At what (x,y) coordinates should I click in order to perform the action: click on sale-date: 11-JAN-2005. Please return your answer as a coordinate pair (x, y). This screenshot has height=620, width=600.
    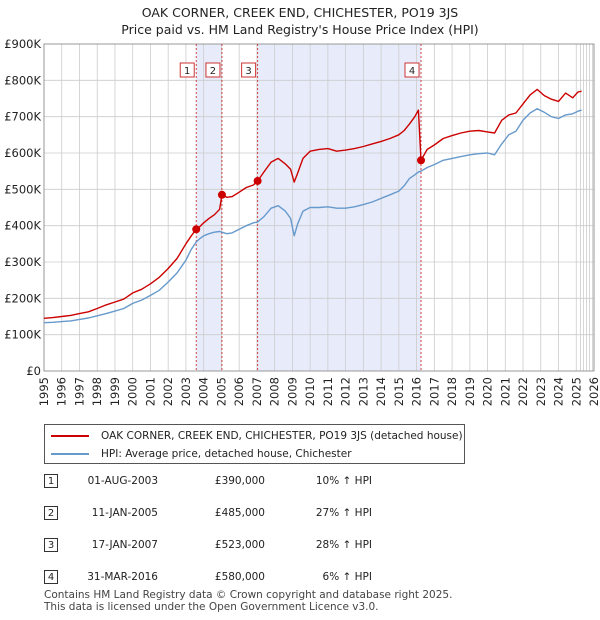
    Looking at the image, I should click on (124, 513).